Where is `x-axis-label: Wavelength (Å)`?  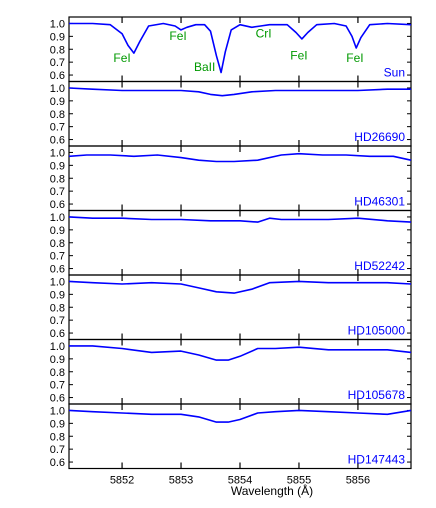 x-axis-label: Wavelength (Å) is located at coordinates (272, 490).